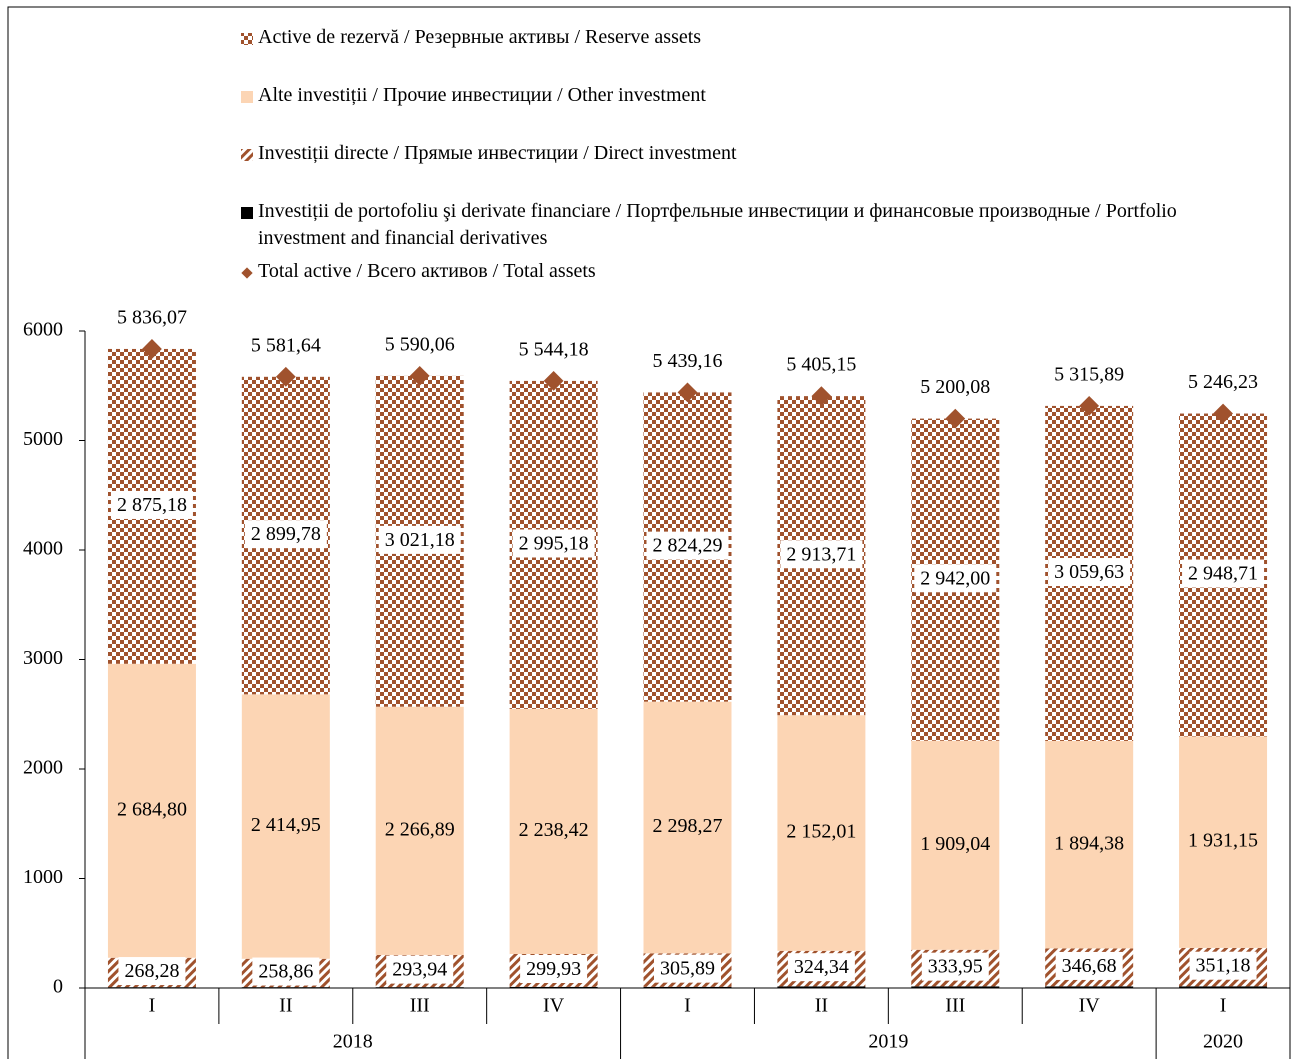 This screenshot has width=1298, height=1059. I want to click on value-label-group: 2 913,71, so click(821, 554).